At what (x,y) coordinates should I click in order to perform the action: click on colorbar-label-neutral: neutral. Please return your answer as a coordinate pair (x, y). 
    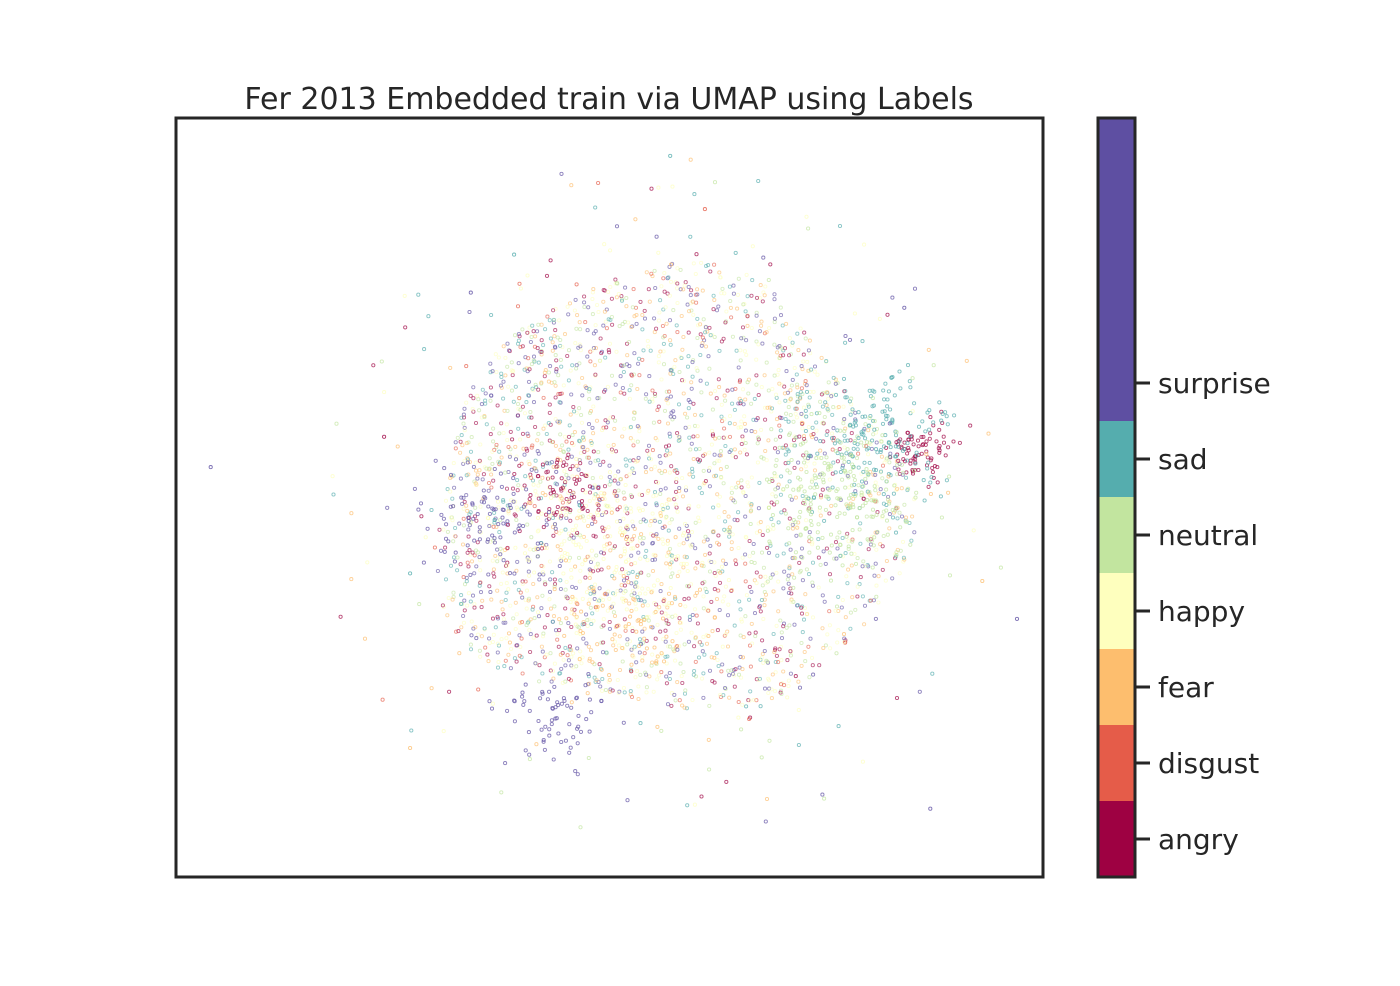
    Looking at the image, I should click on (1208, 535).